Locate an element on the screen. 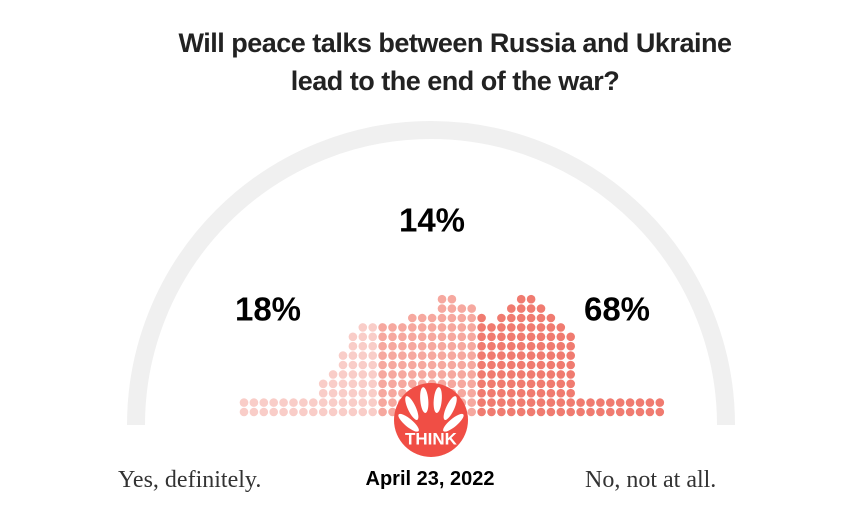  date: April 23, 2022 is located at coordinates (430, 479).